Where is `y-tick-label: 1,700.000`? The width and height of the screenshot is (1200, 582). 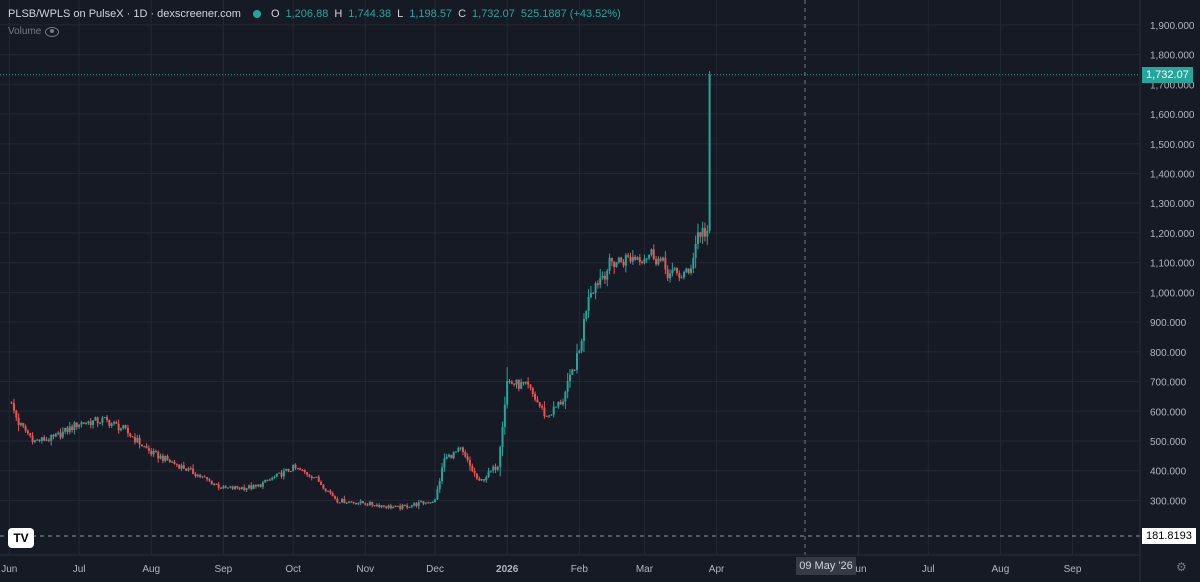 y-tick-label: 1,700.000 is located at coordinates (1172, 85).